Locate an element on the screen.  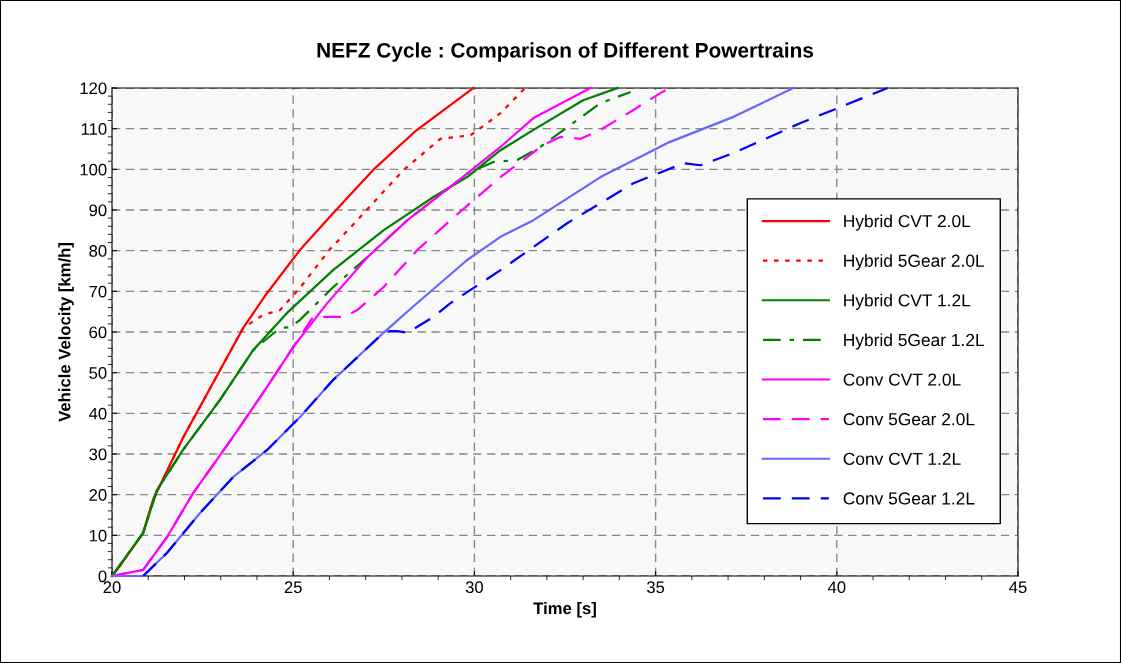
y-tick-label: 50 is located at coordinates (98, 373).